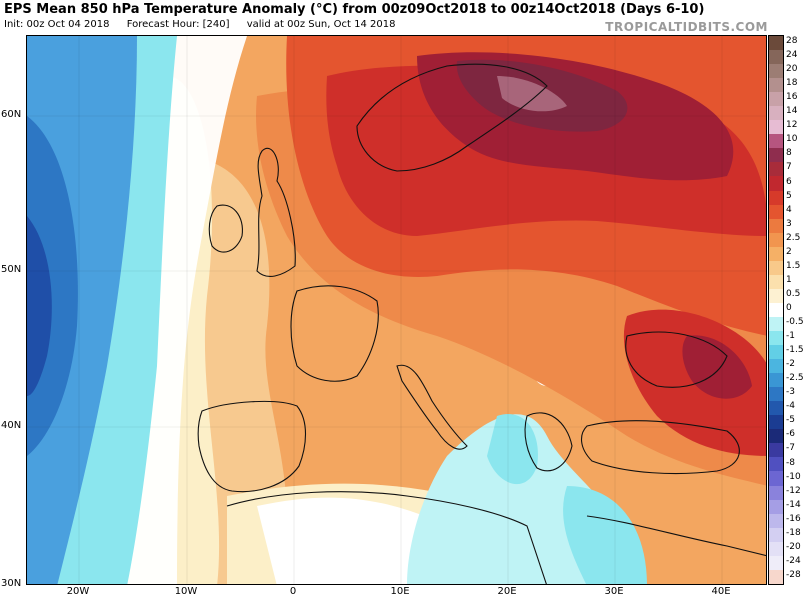 The height and width of the screenshot is (600, 812). I want to click on colorbar-label: 3, so click(789, 223).